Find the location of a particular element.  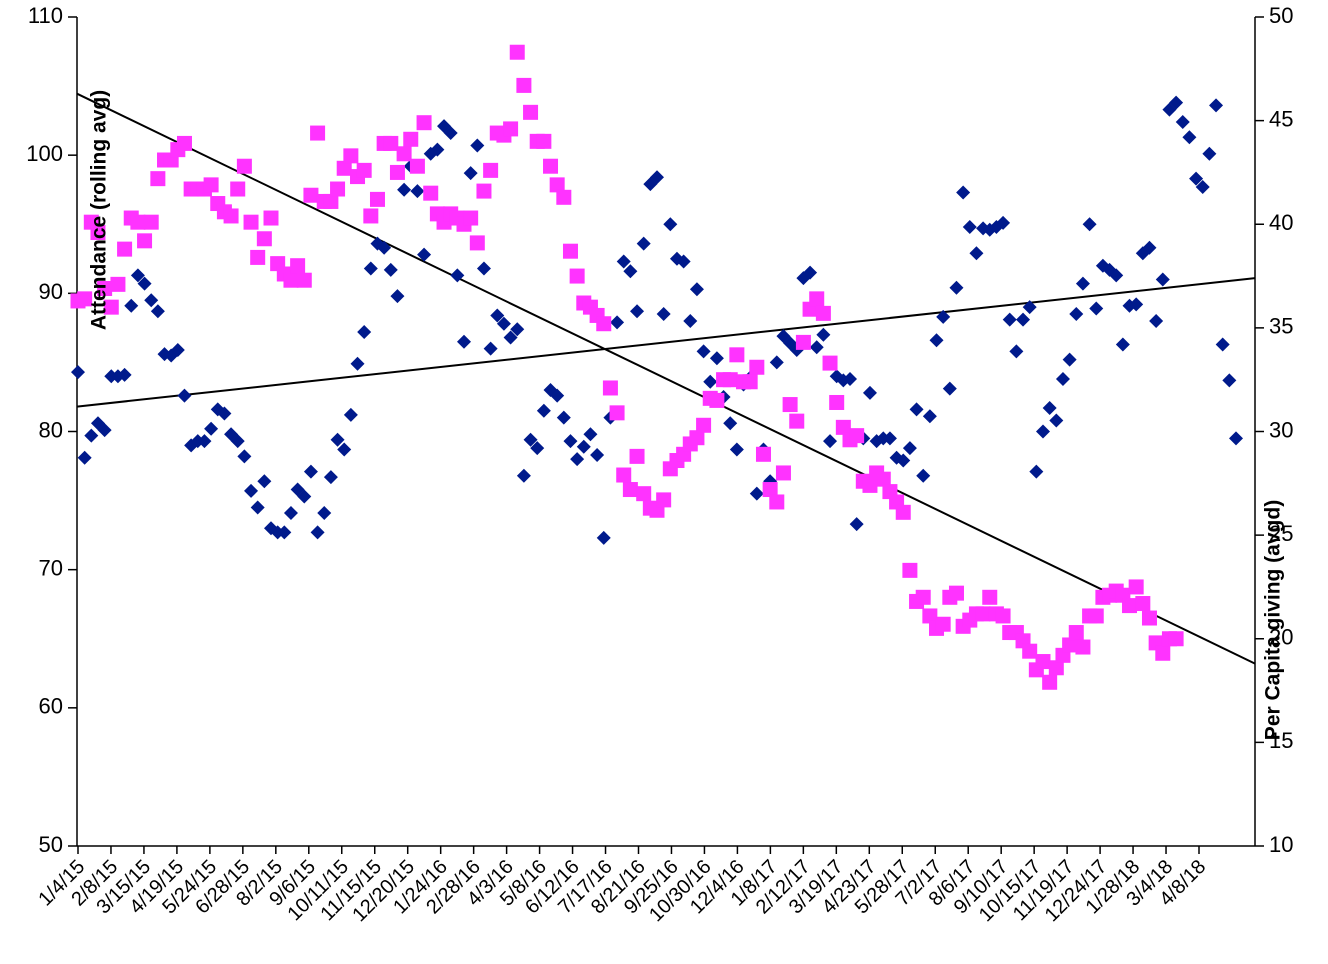

left-y-tick-label: 110 is located at coordinates (45, 15).